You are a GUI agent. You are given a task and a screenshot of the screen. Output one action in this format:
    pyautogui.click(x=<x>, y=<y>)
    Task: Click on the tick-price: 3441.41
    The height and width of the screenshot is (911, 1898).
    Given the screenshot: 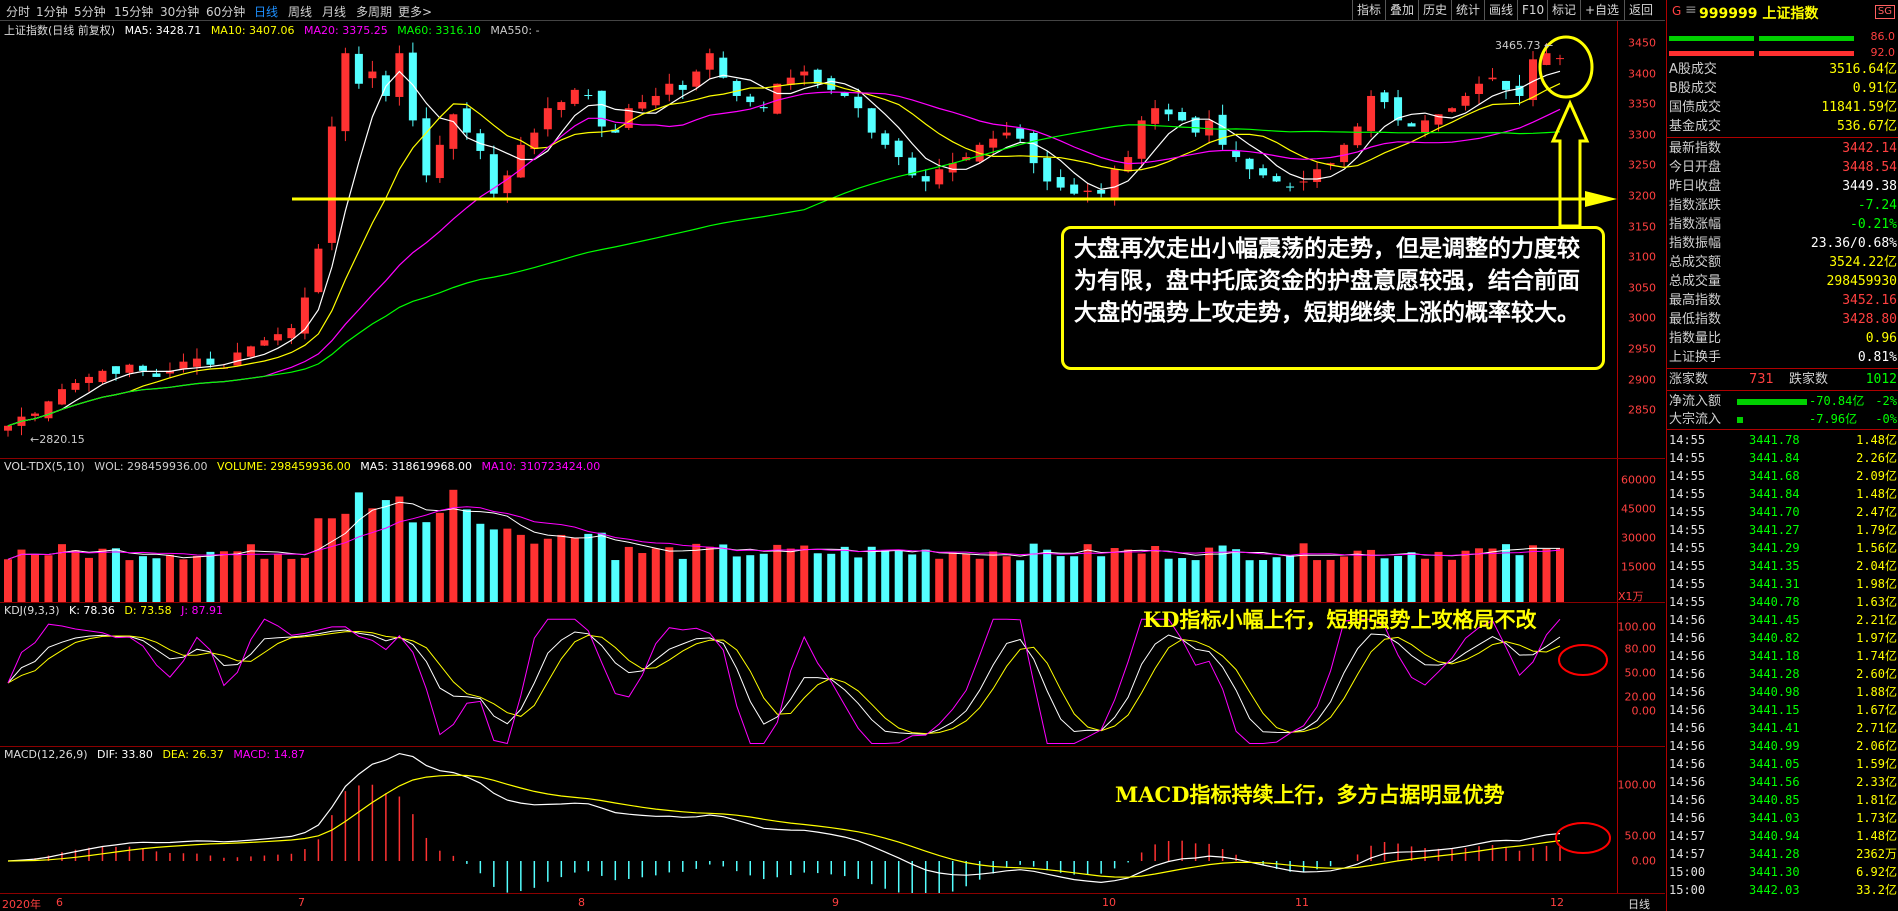 What is the action you would take?
    pyautogui.click(x=1774, y=728)
    